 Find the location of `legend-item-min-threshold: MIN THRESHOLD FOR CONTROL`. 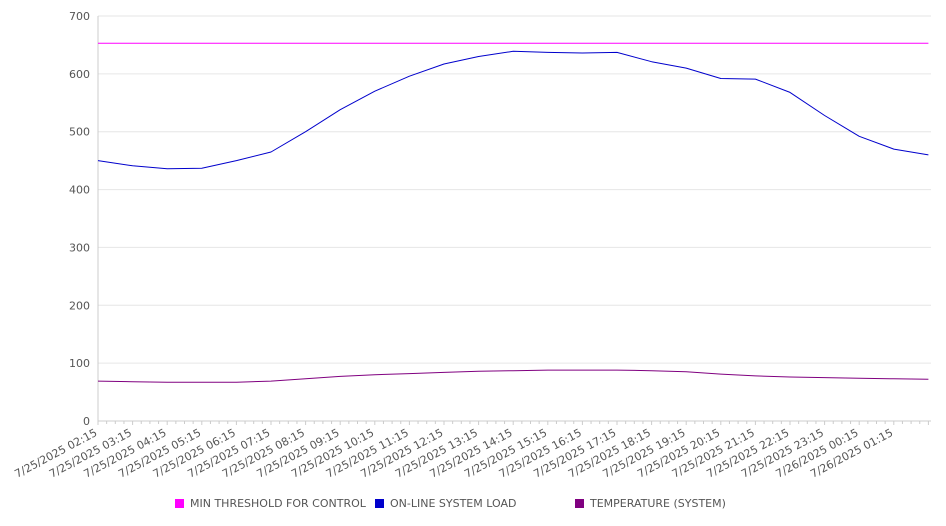

legend-item-min-threshold: MIN THRESHOLD FOR CONTROL is located at coordinates (270, 503).